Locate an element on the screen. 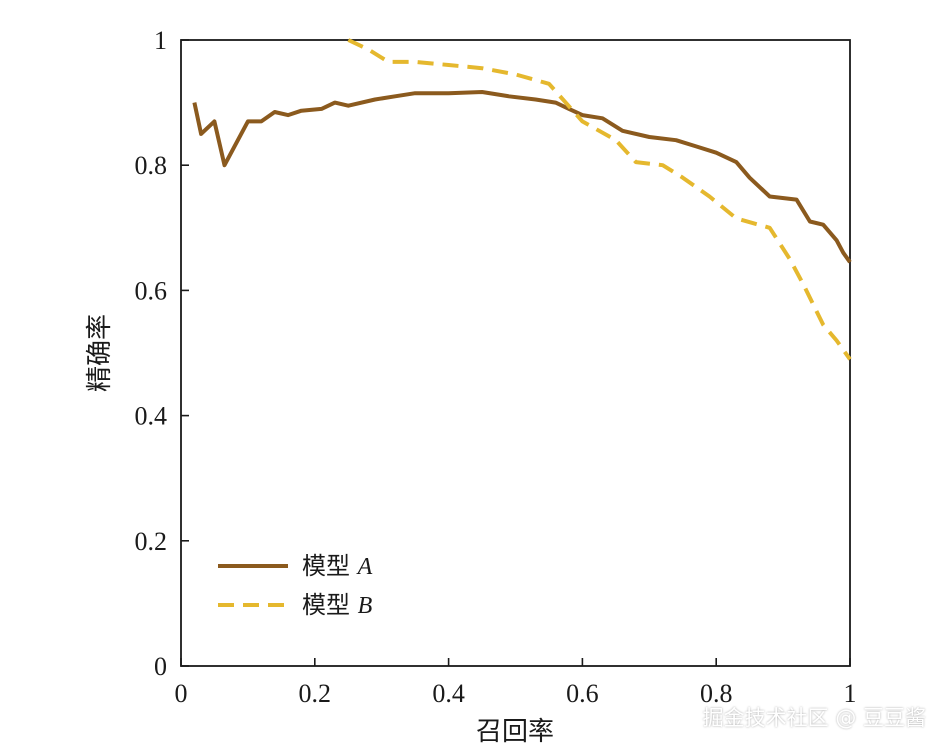  legend: 模型 A 模型 B is located at coordinates (295, 585).